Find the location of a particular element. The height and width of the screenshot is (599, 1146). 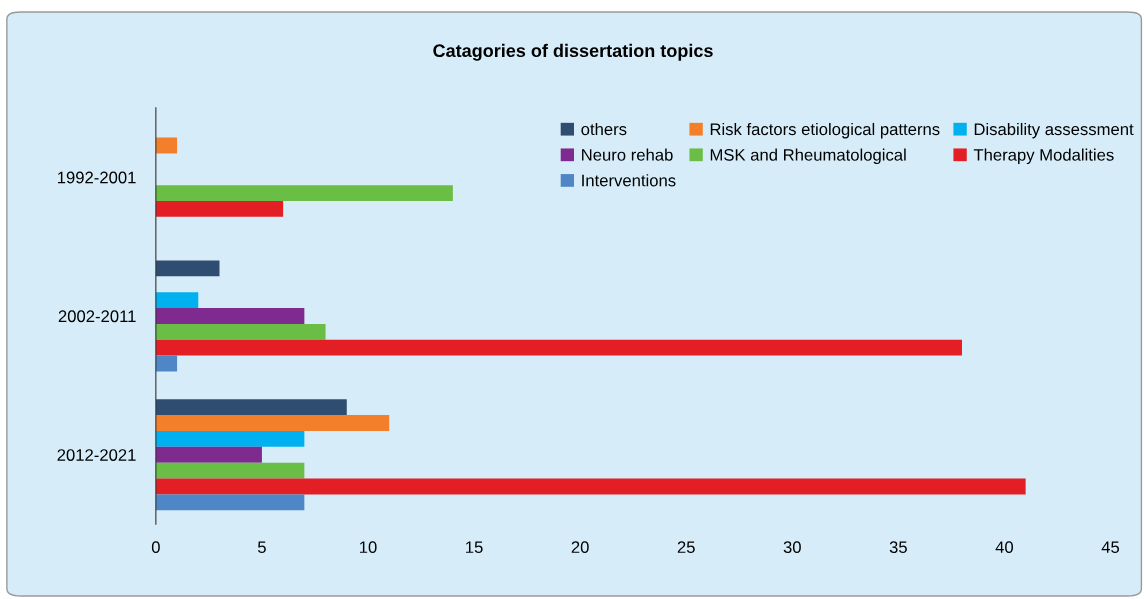

x-tick-label: 15 is located at coordinates (474, 547).